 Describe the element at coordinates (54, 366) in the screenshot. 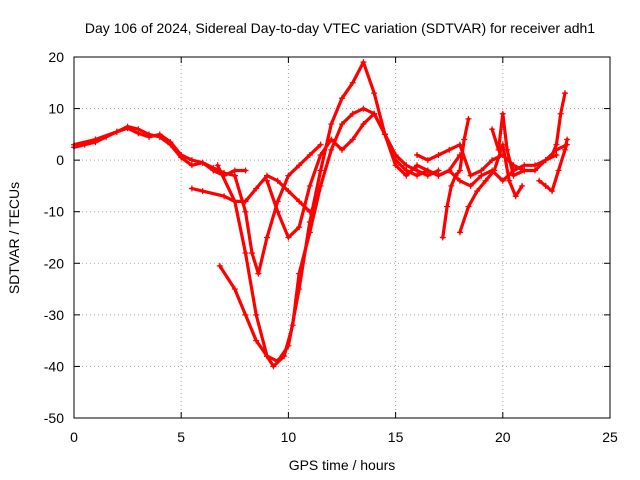

I see `y-tick-label: -40` at that location.